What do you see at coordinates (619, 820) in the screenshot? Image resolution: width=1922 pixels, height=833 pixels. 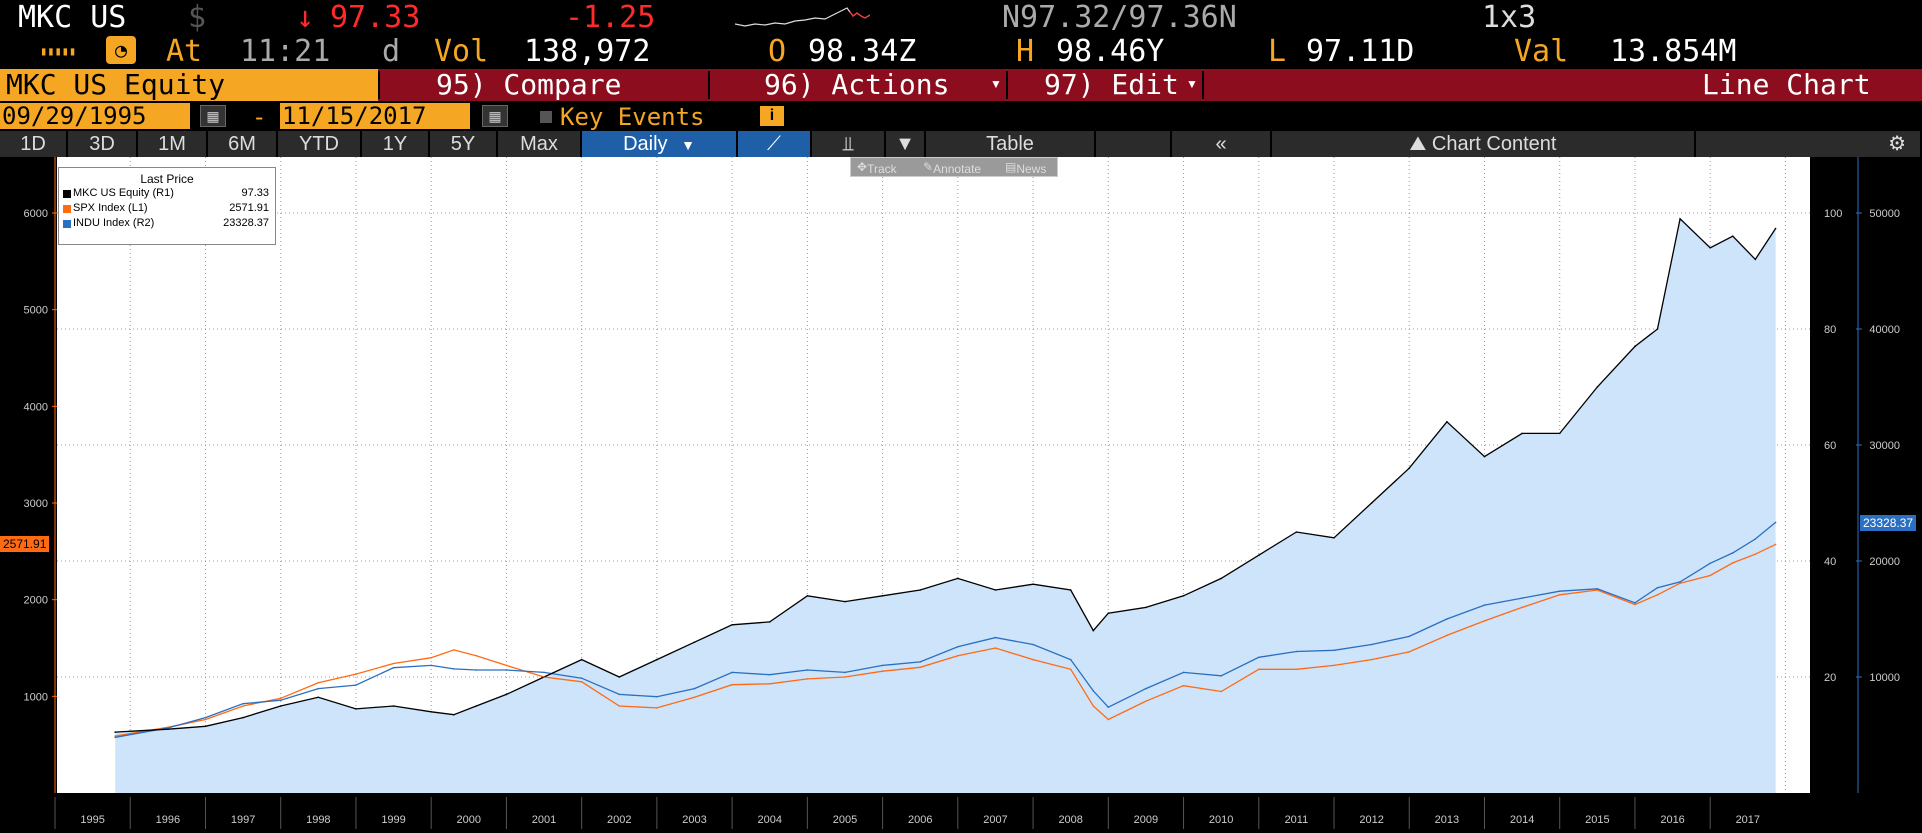 I see `x-tick-label: 2002` at bounding box center [619, 820].